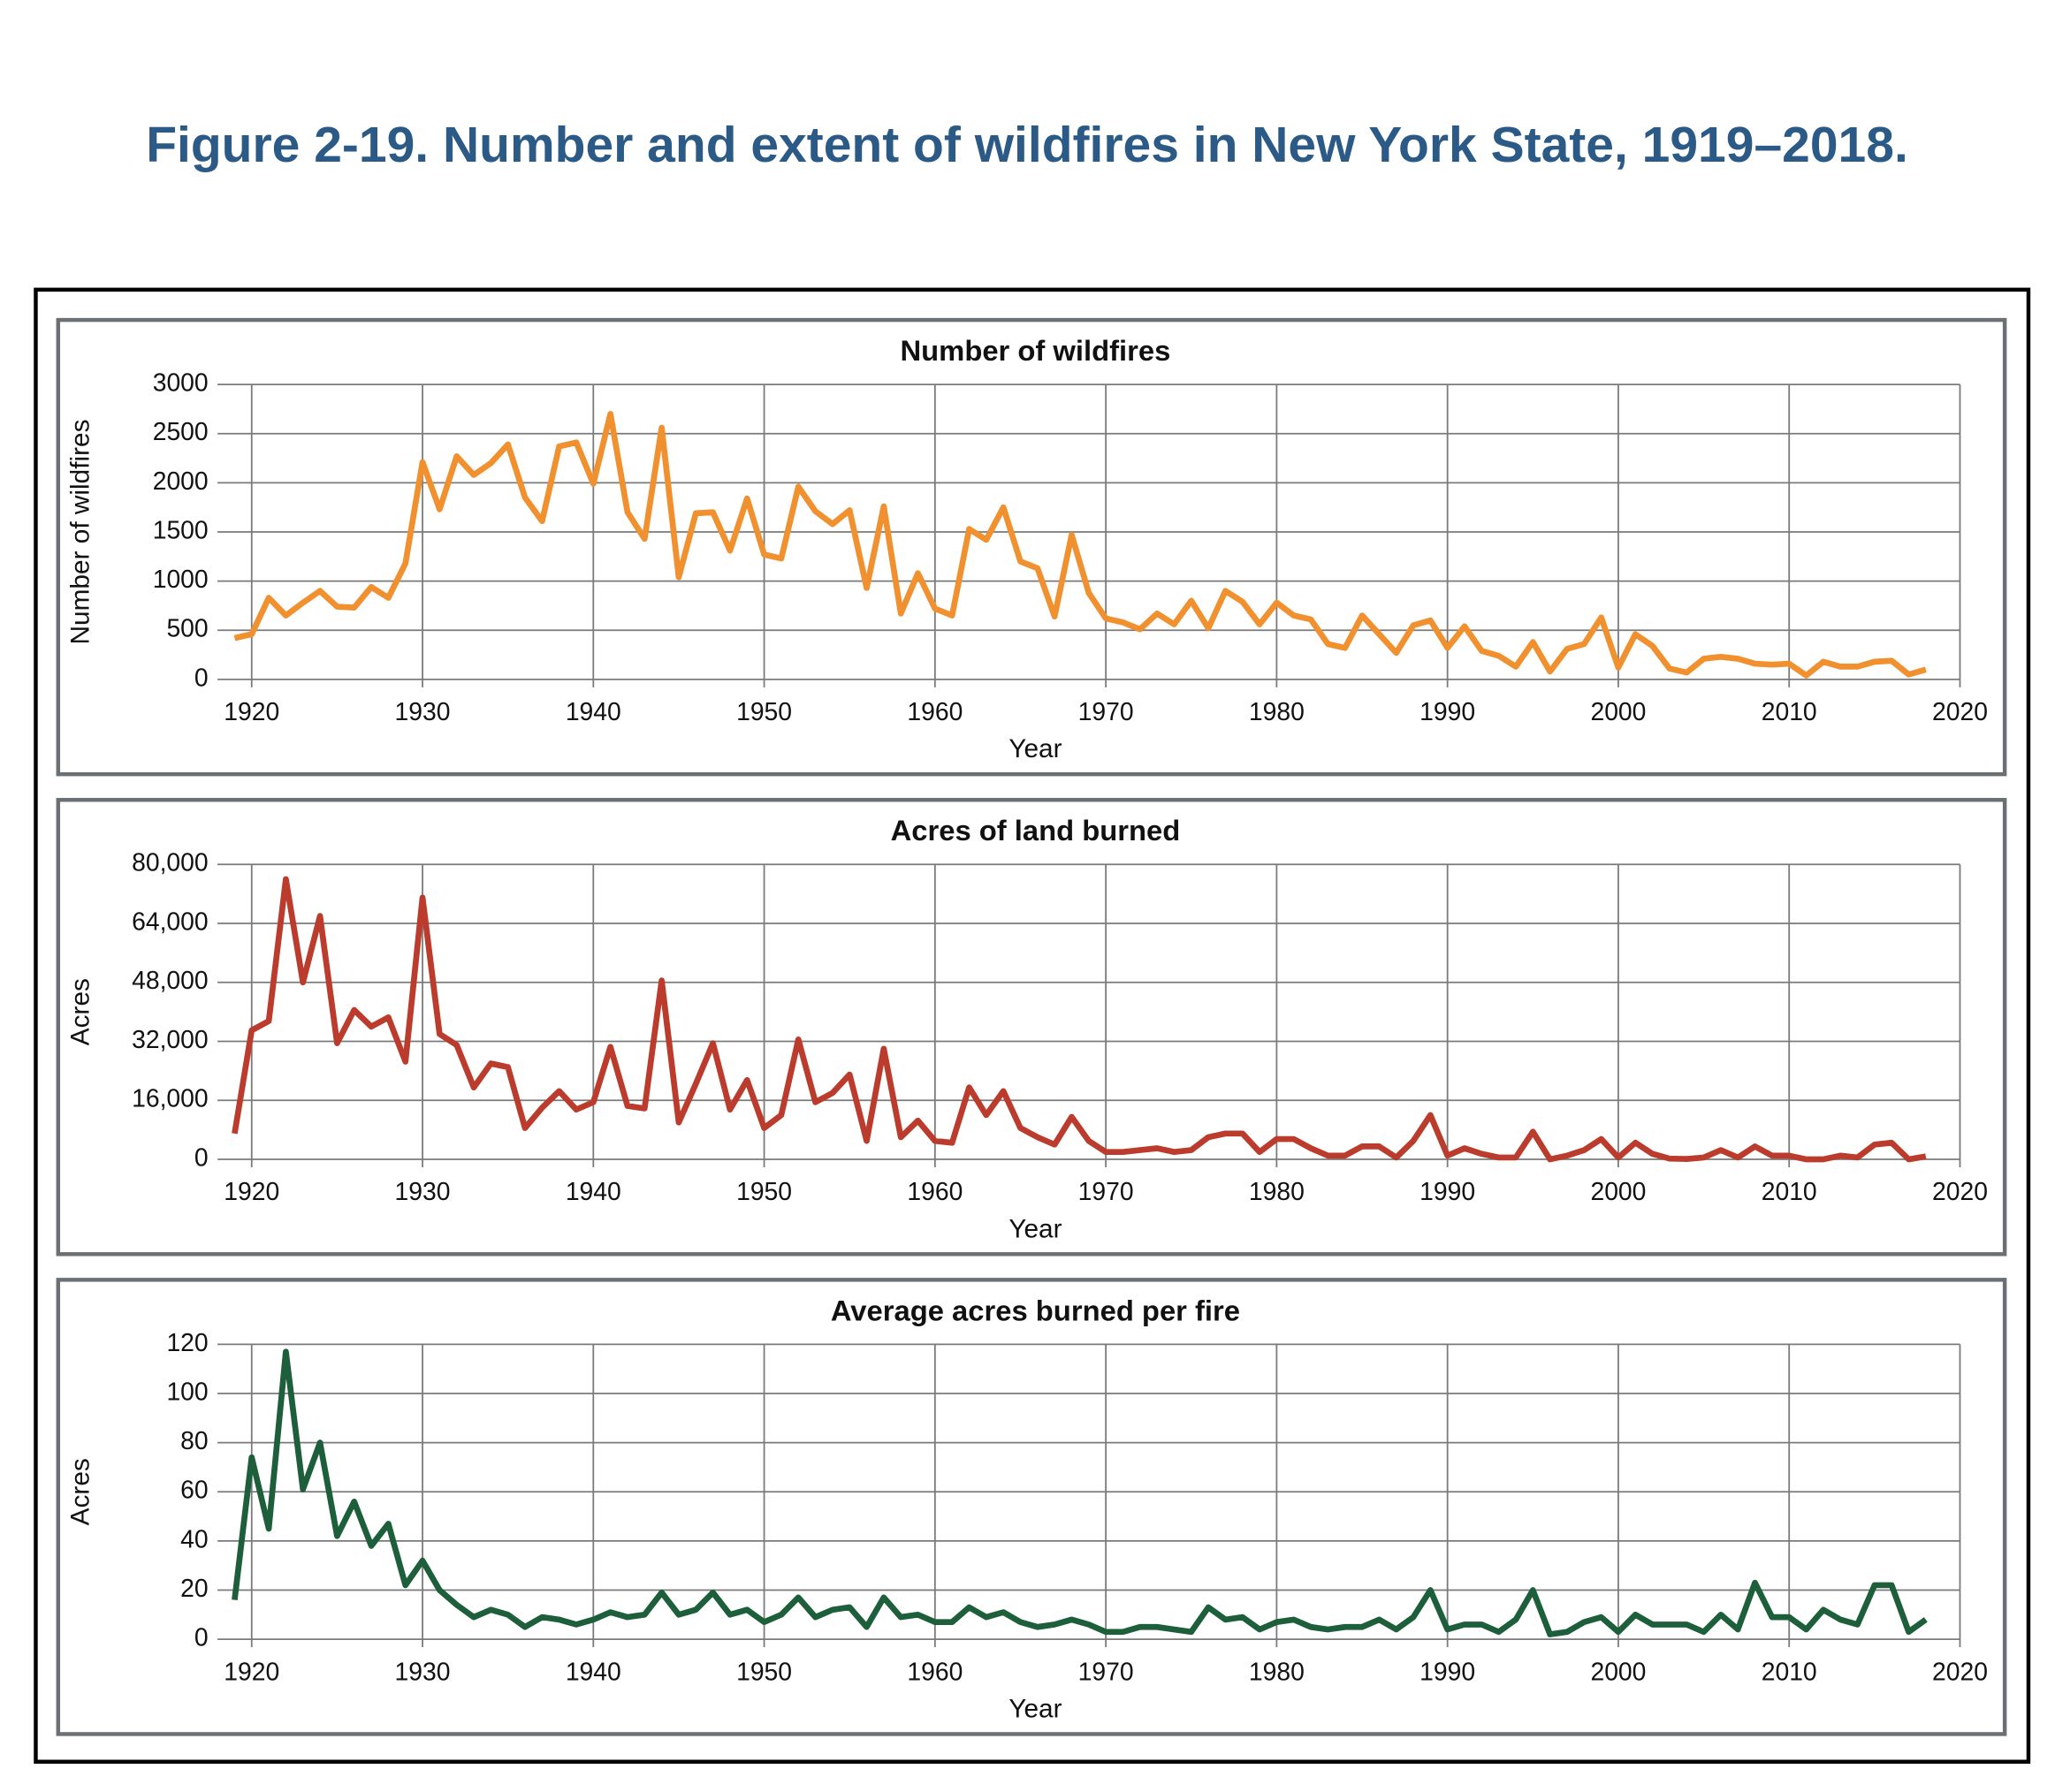 This screenshot has width=2055, height=1792. Describe the element at coordinates (80, 531) in the screenshot. I see `y-axis-label: Number of wildfires` at that location.